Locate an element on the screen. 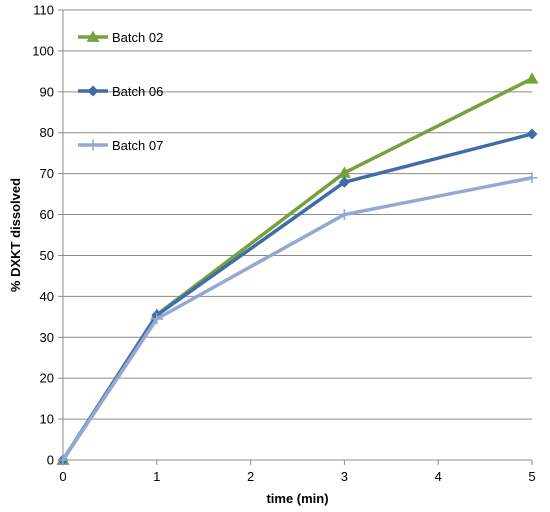 Image resolution: width=550 pixels, height=512 pixels. x-tick-label: 0 is located at coordinates (62, 476).